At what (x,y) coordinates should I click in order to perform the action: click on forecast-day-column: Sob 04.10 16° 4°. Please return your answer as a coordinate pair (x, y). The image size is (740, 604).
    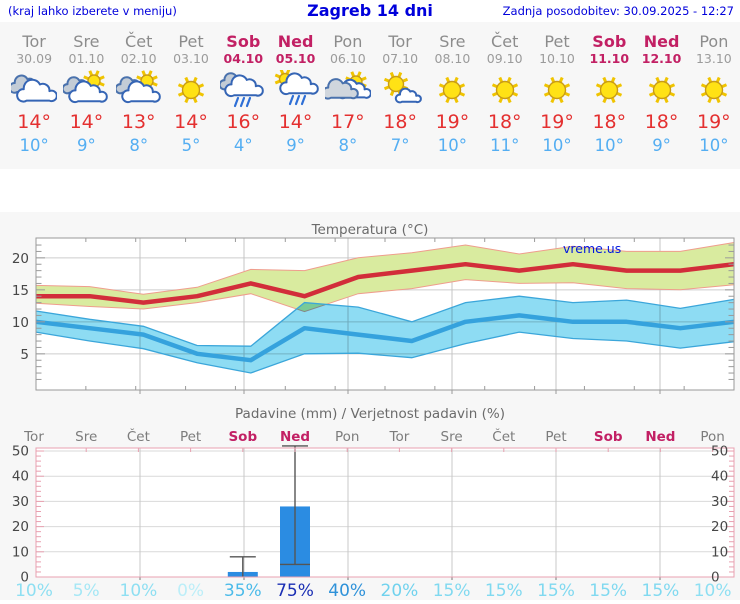
    Looking at the image, I should click on (243, 95).